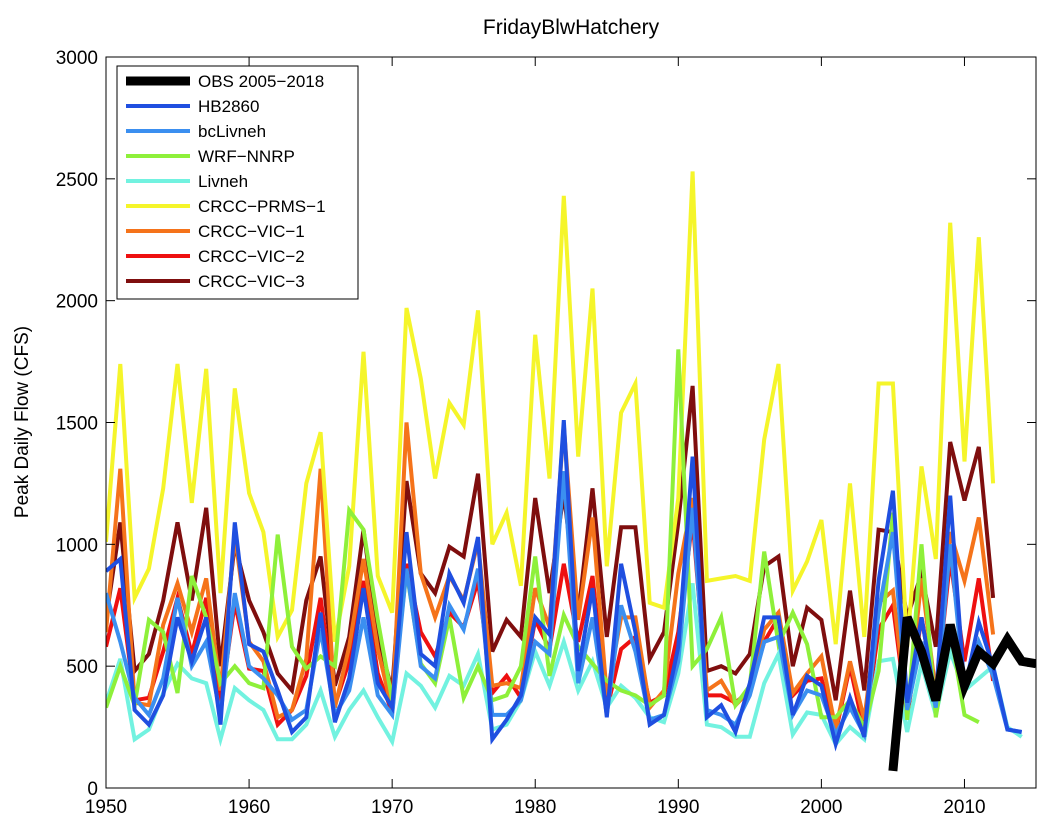 The image size is (1050, 824). I want to click on legend-label-crcc-vic-3: CRCC−VIC−3, so click(251, 281).